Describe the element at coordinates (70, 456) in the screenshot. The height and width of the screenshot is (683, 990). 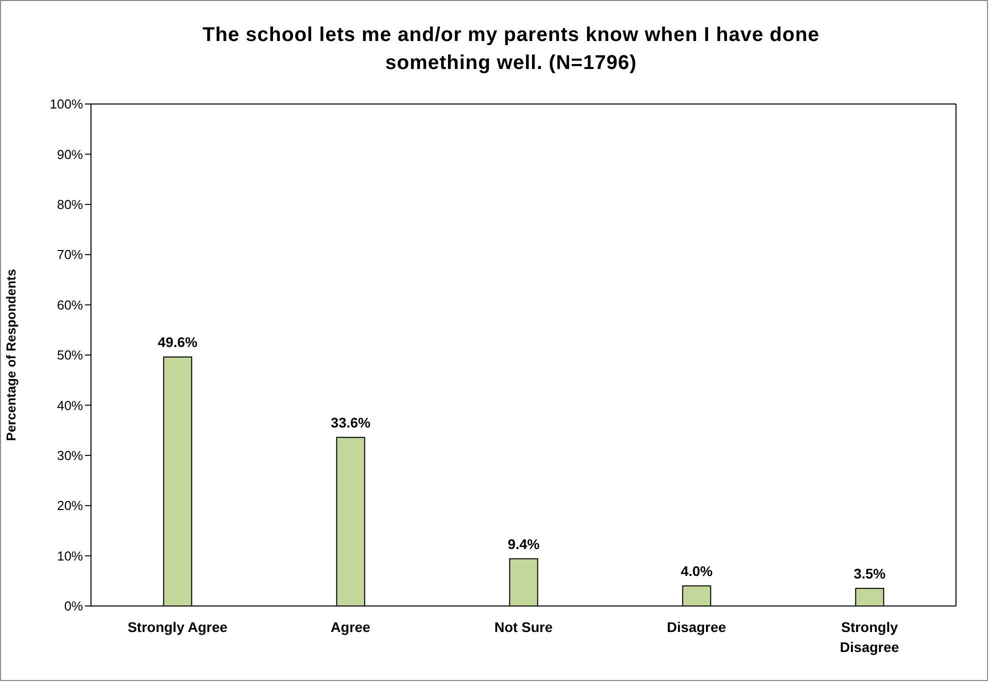
I see `y-tick-label: 30%` at that location.